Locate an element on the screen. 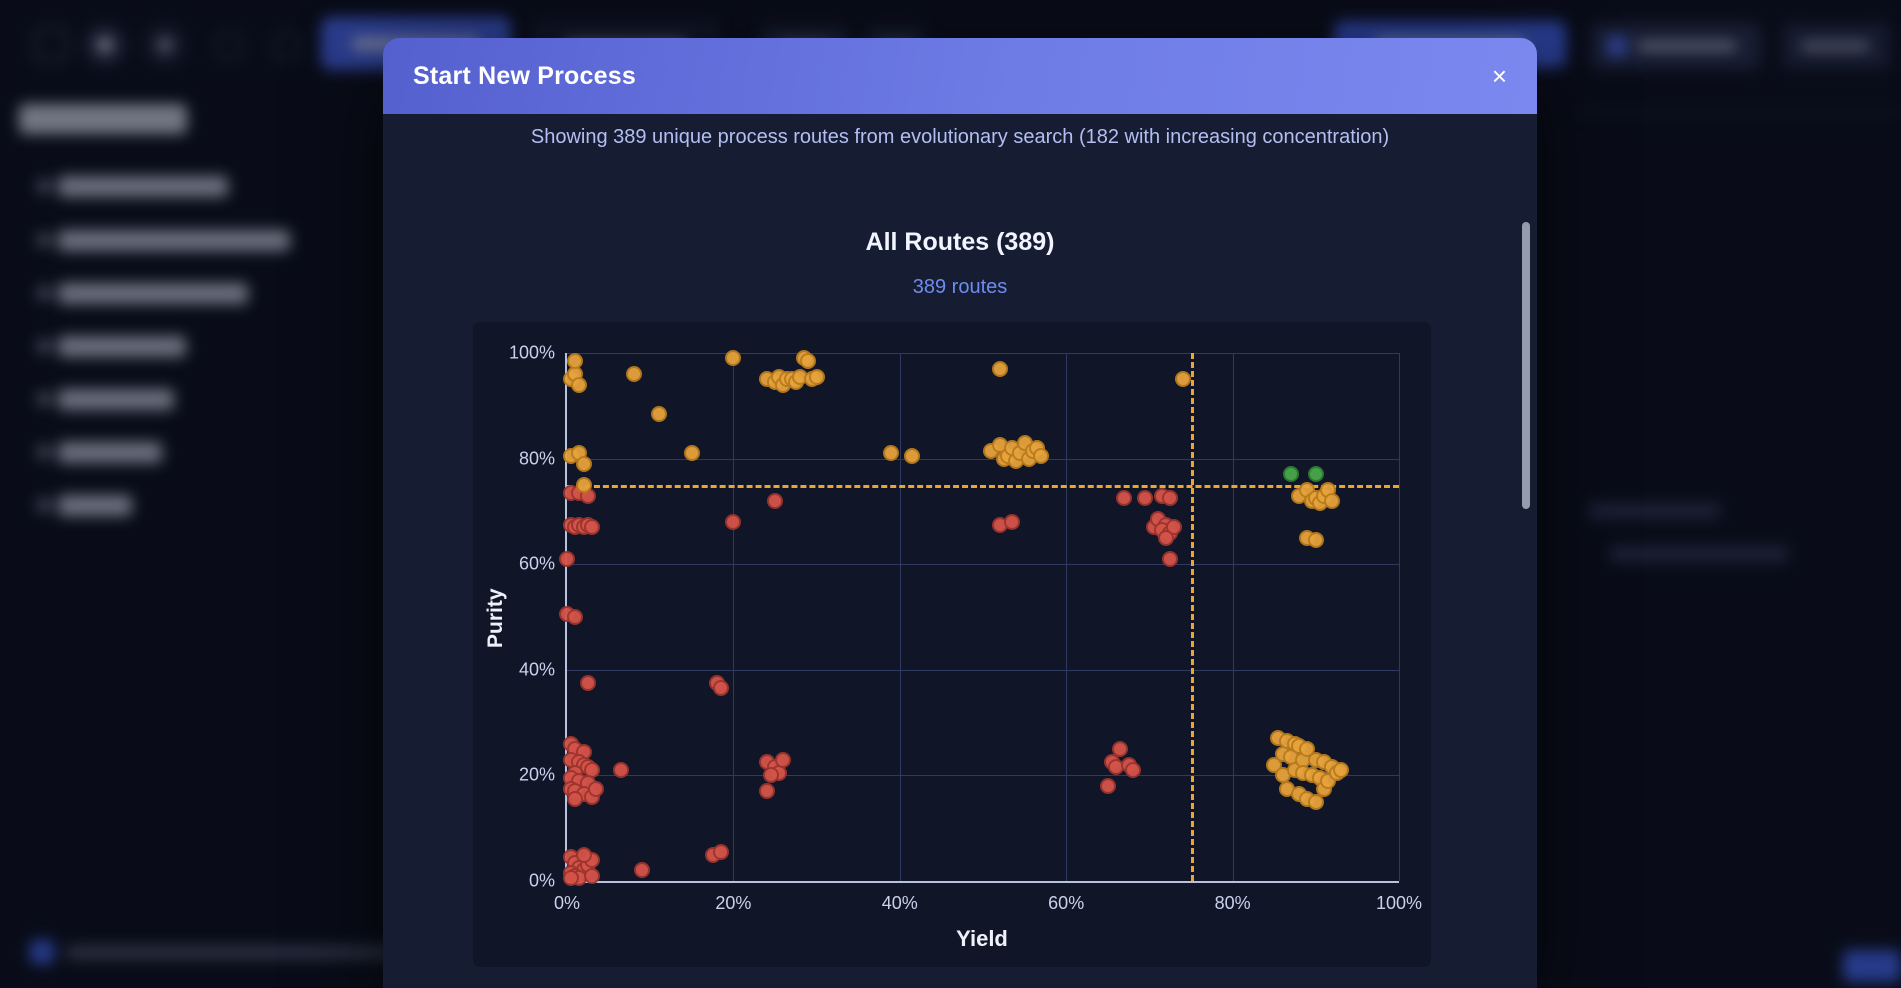 Image resolution: width=1901 pixels, height=988 pixels. modal-scrollbar-thumb is located at coordinates (1526, 365).